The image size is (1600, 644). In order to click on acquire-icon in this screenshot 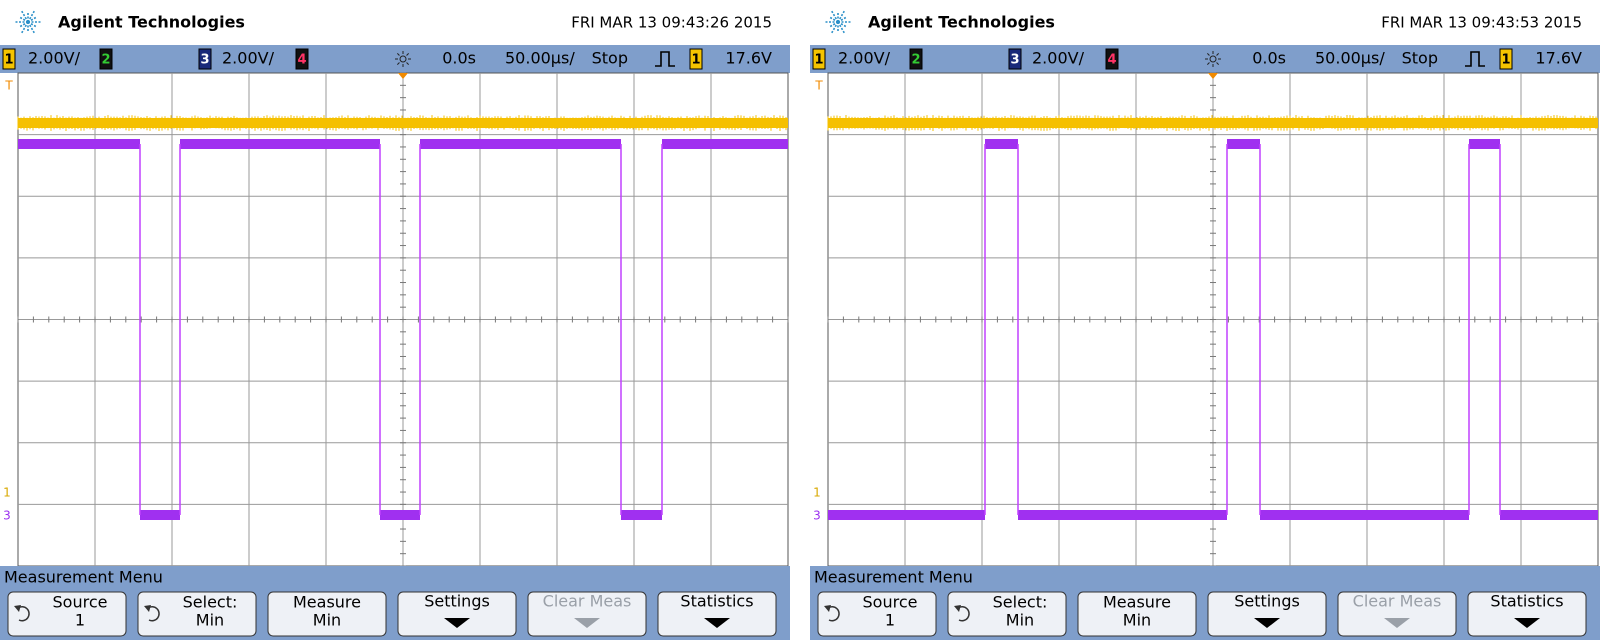, I will do `click(1213, 59)`.